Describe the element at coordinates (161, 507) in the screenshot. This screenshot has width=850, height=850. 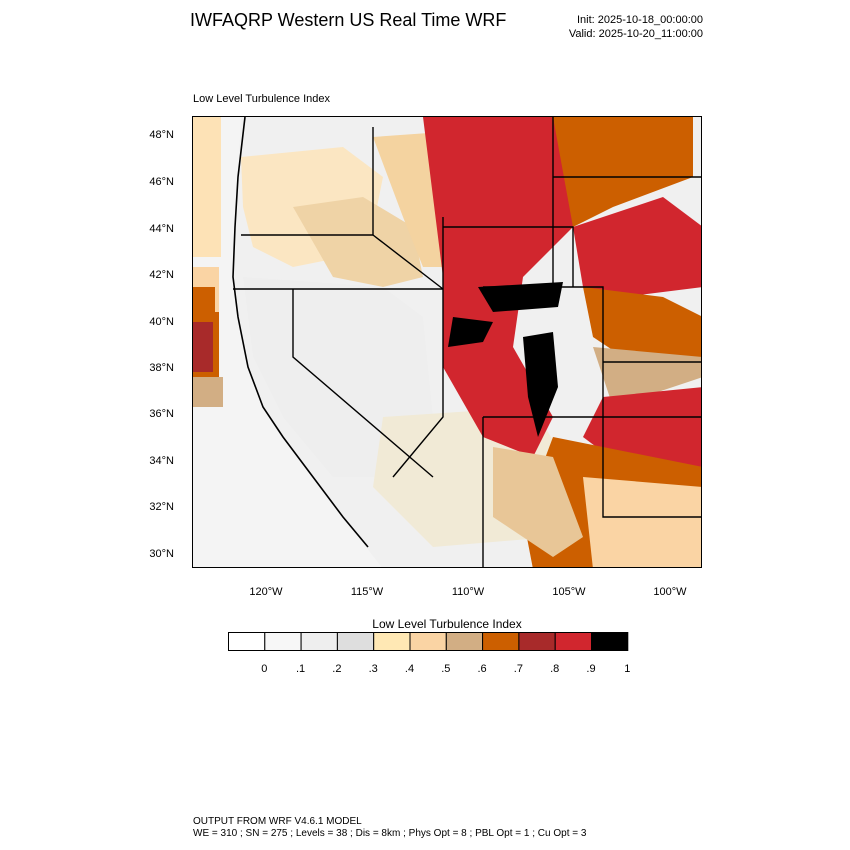
I see `lat-label: 32°N` at that location.